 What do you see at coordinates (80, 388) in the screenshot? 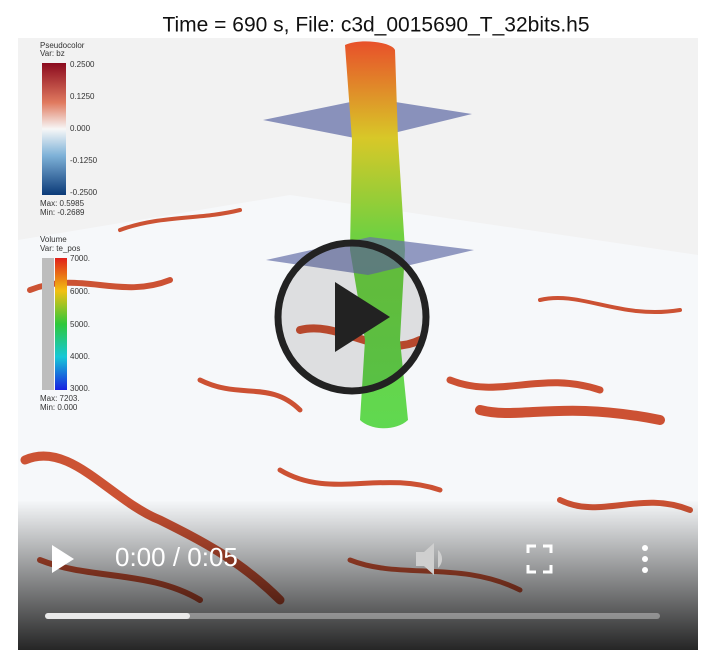
I see `legend-tick: 3000.` at bounding box center [80, 388].